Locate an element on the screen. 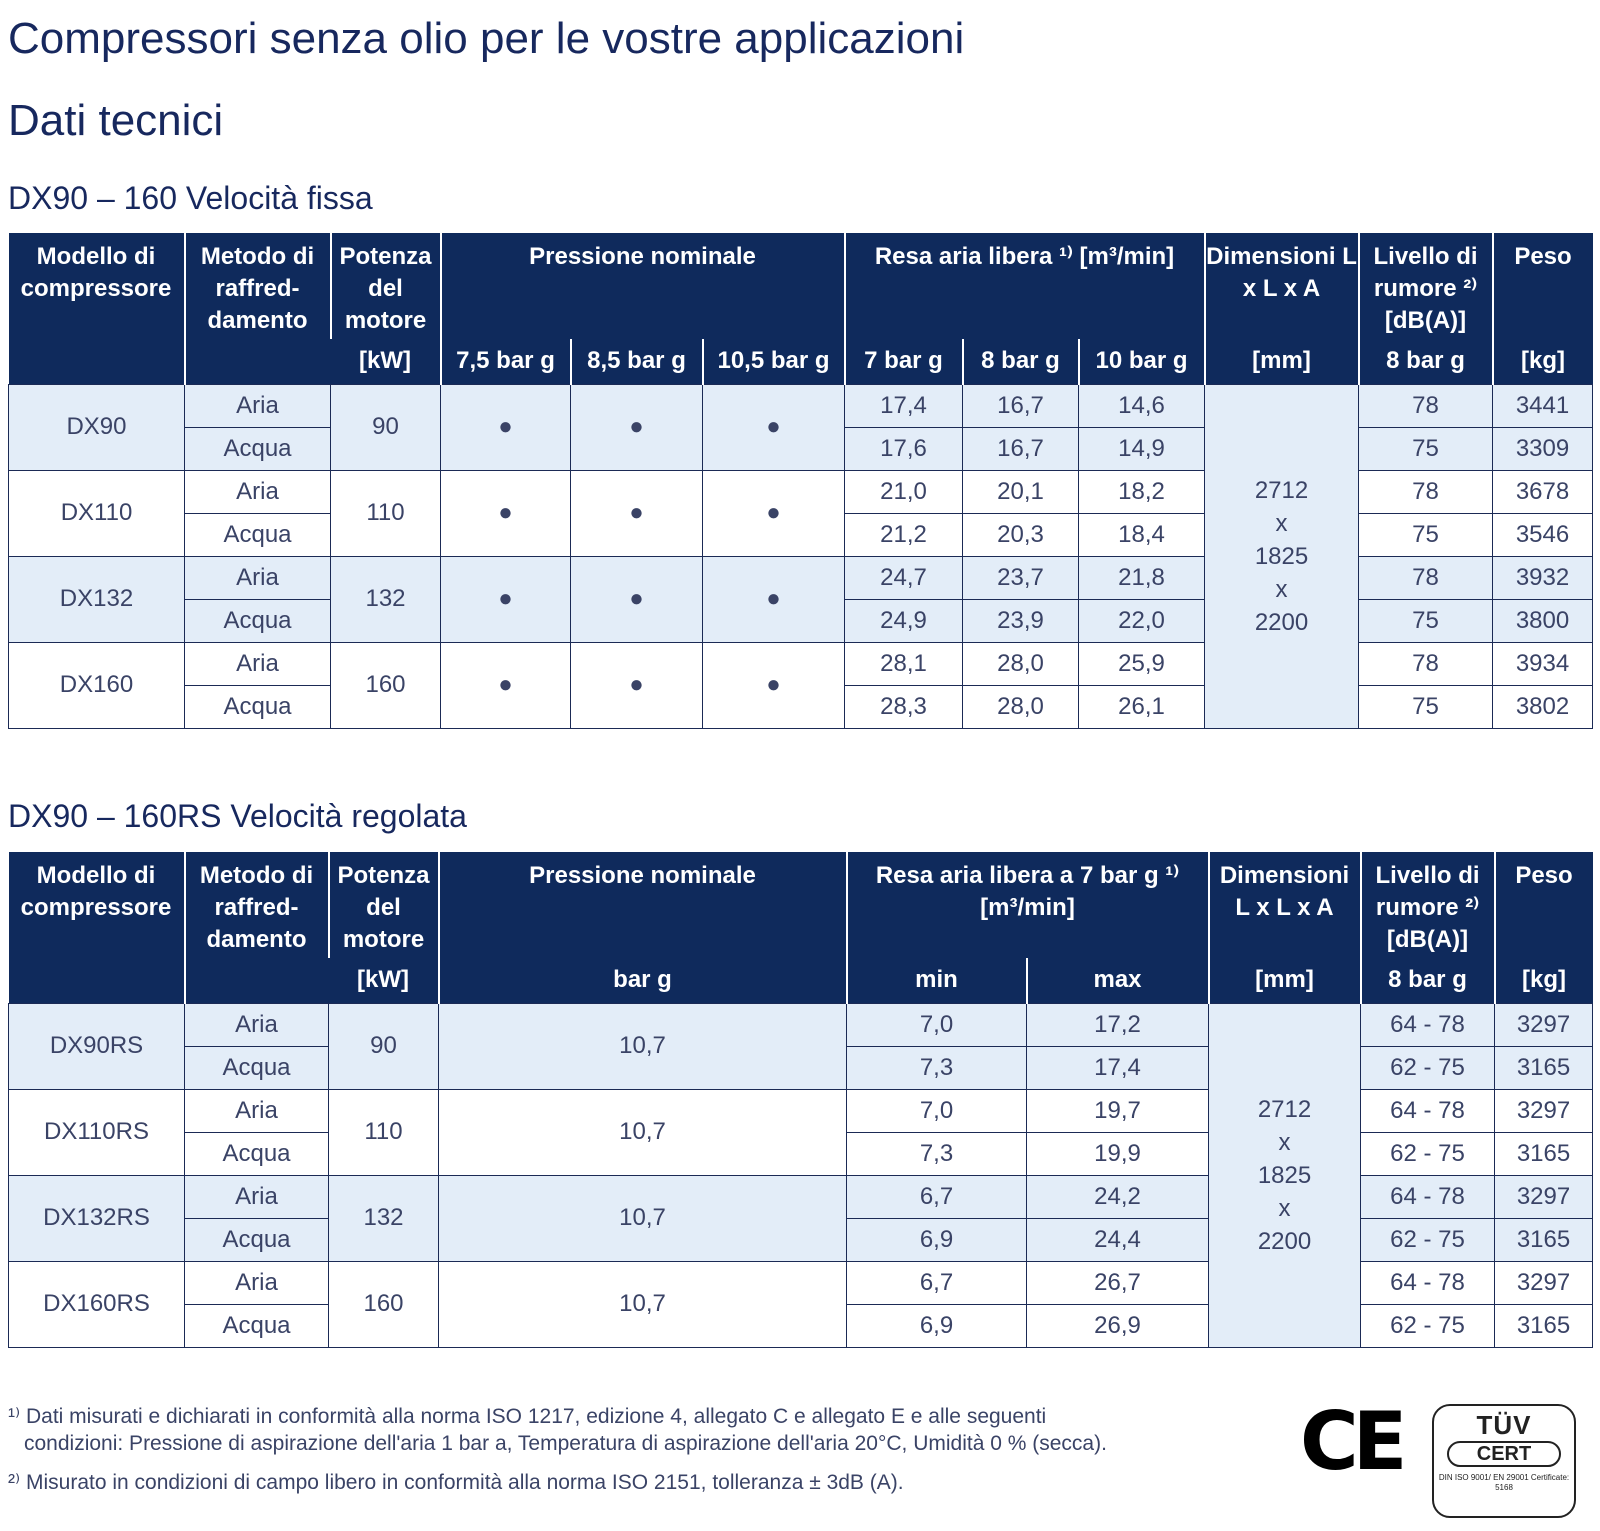 The height and width of the screenshot is (1531, 1600). model-cell: DX132RS is located at coordinates (96, 1218).